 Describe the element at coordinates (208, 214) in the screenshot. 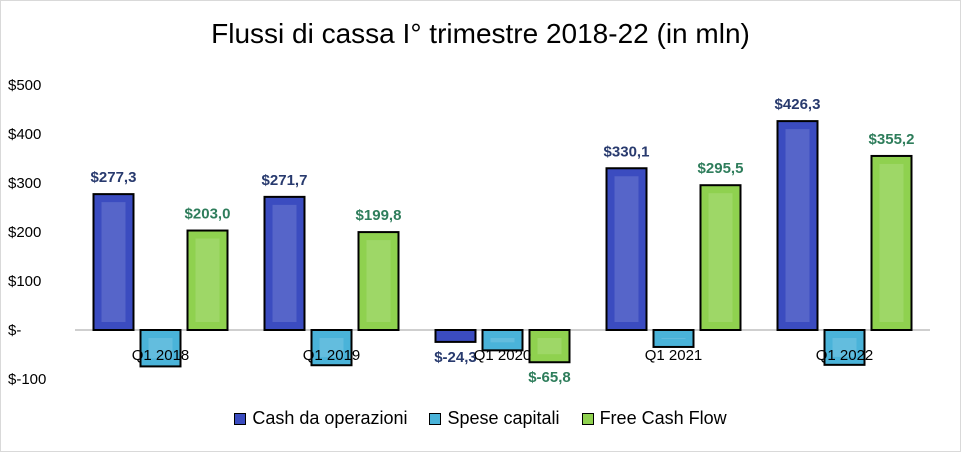

I see `data-label: $203,0` at that location.